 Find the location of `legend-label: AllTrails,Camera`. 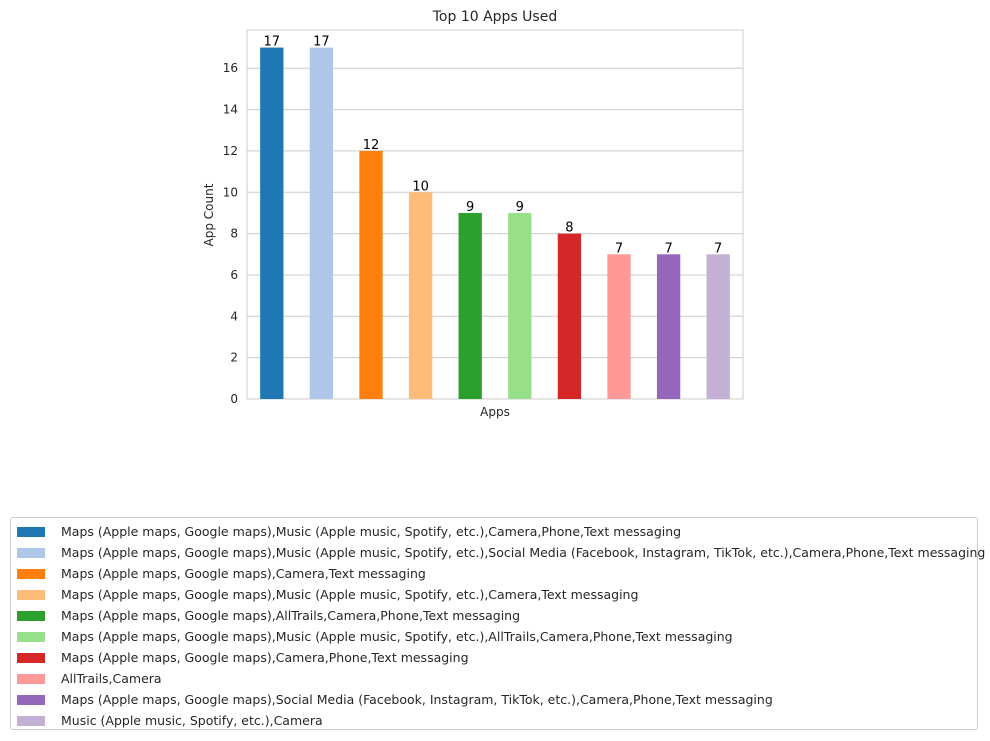

legend-label: AllTrails,Camera is located at coordinates (111, 678).